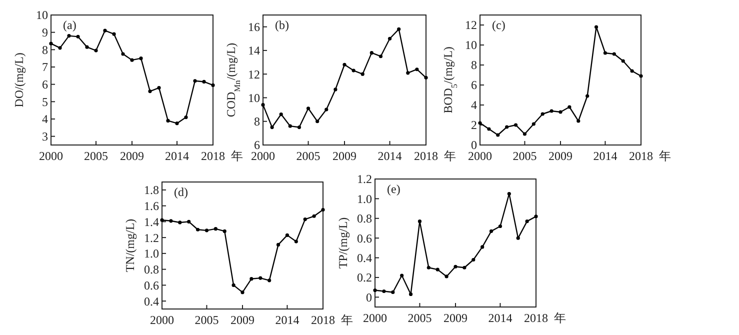  What do you see at coordinates (45, 85) in the screenshot?
I see `y-tick-label: 6` at bounding box center [45, 85].